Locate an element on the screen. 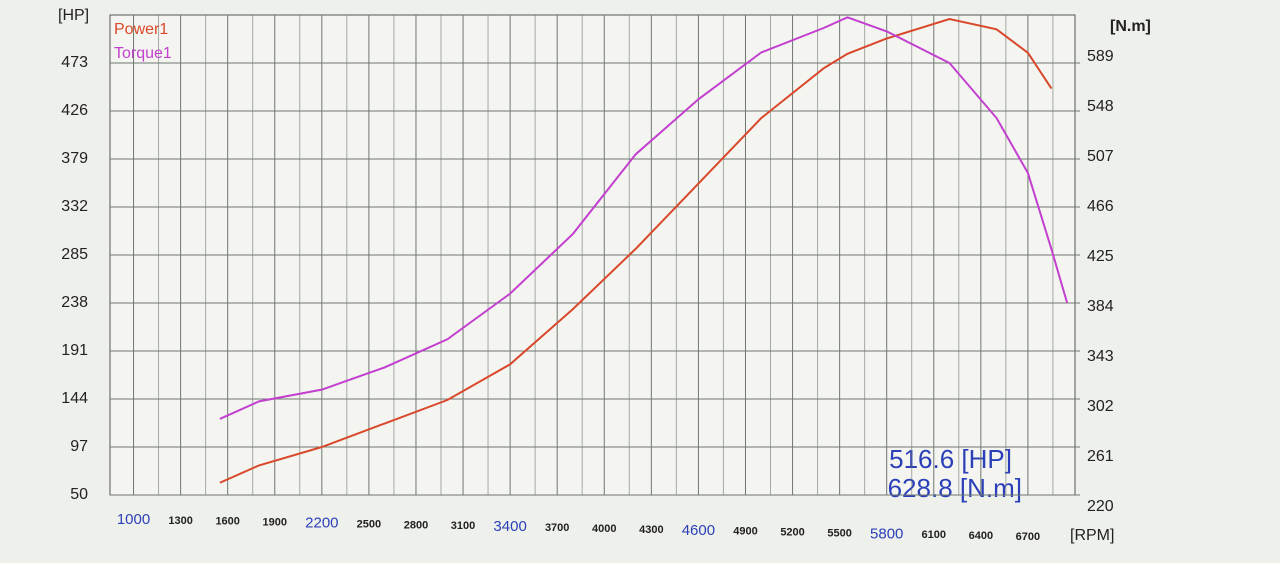  y2-tick-label: 220 is located at coordinates (1100, 506).